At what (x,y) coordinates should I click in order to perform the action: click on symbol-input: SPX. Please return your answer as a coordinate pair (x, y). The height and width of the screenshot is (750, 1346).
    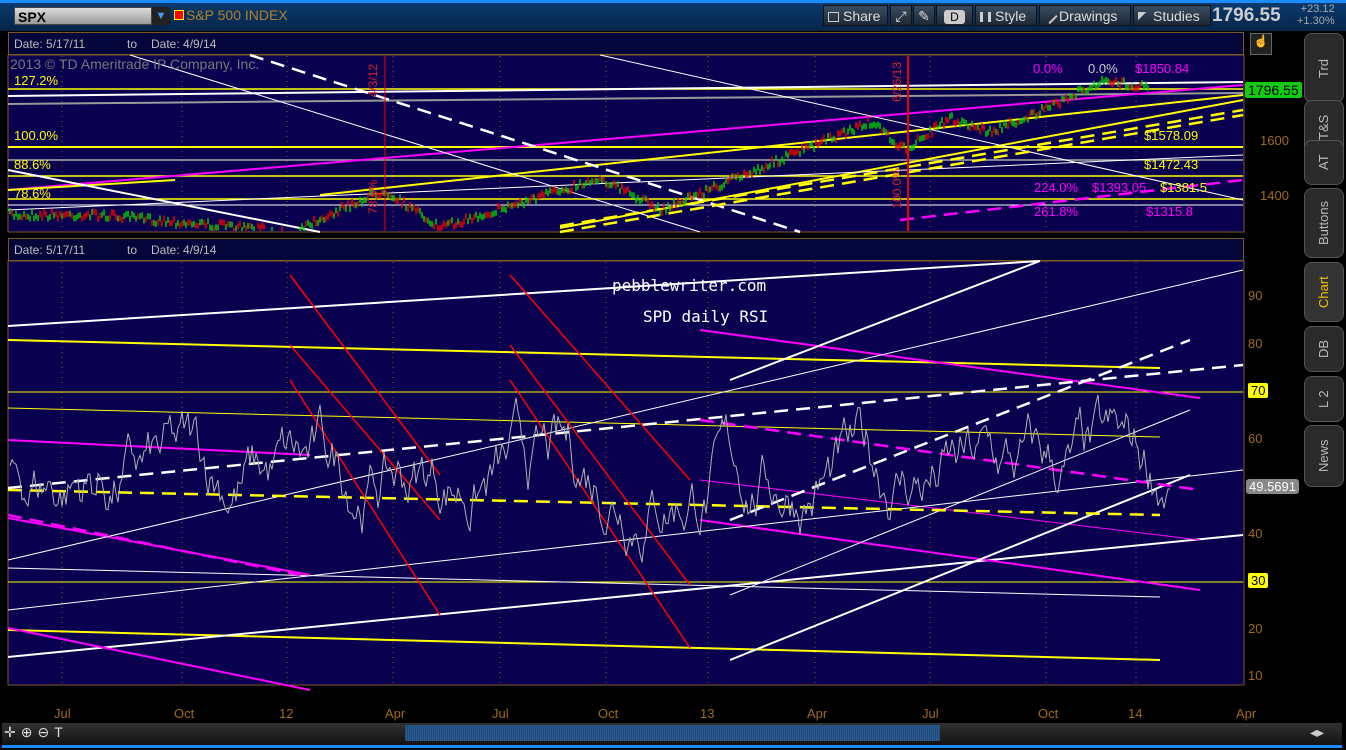
    Looking at the image, I should click on (83, 16).